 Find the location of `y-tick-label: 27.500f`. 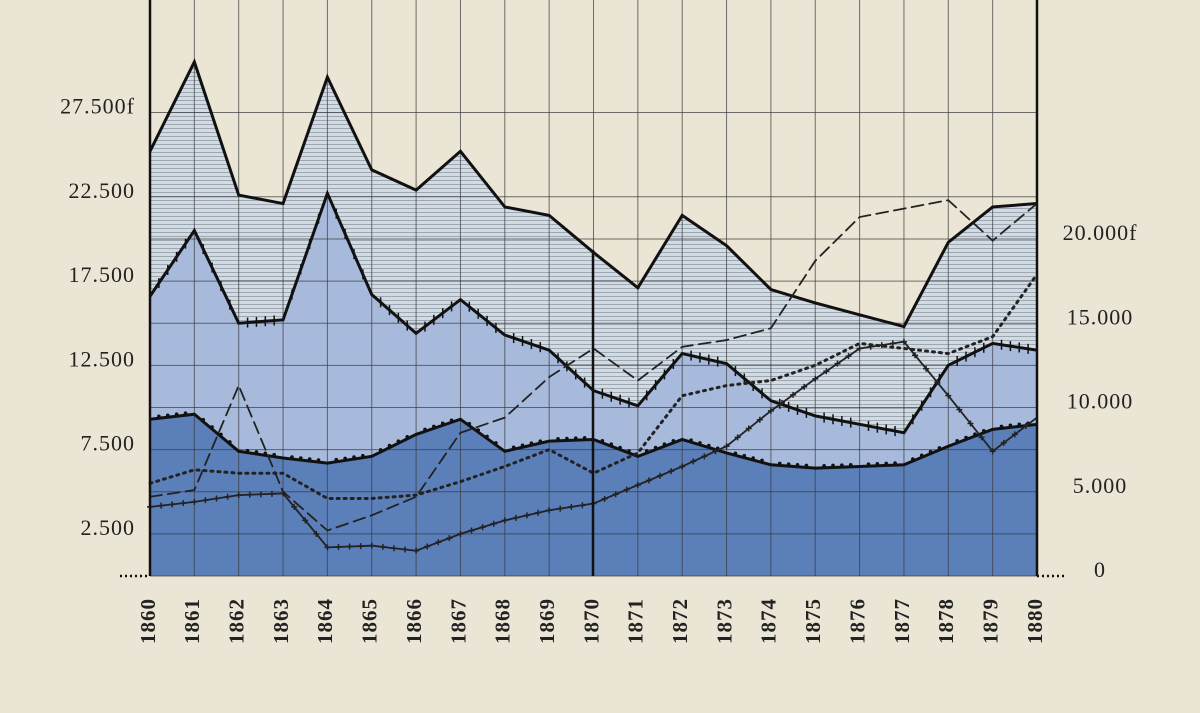

y-tick-label: 27.500f is located at coordinates (97, 106).